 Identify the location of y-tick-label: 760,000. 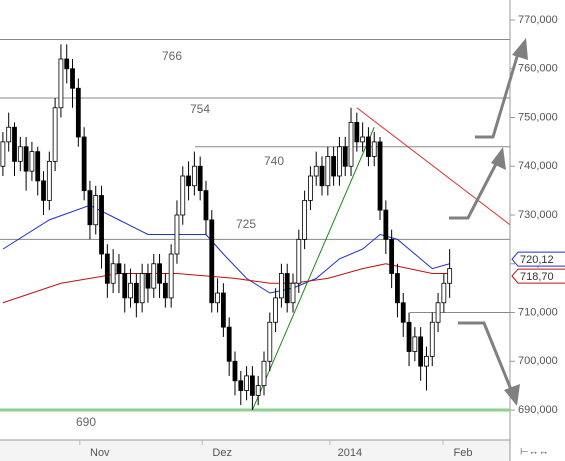
(538, 69).